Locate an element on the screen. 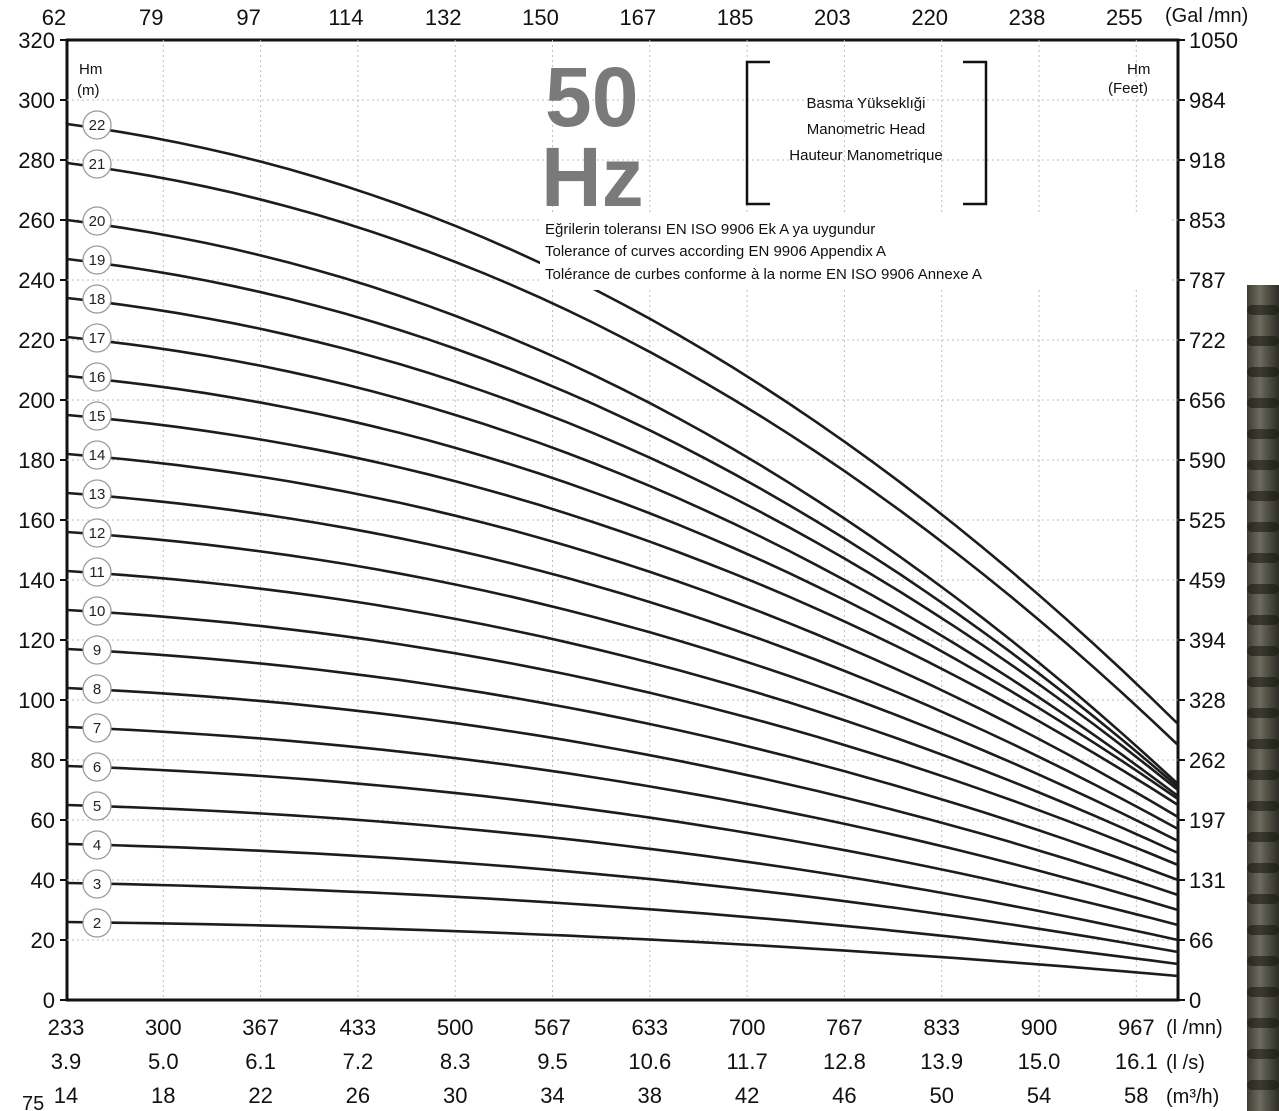 This screenshot has width=1279, height=1111. x-ls-tick-label: 3.9 is located at coordinates (66, 1061).